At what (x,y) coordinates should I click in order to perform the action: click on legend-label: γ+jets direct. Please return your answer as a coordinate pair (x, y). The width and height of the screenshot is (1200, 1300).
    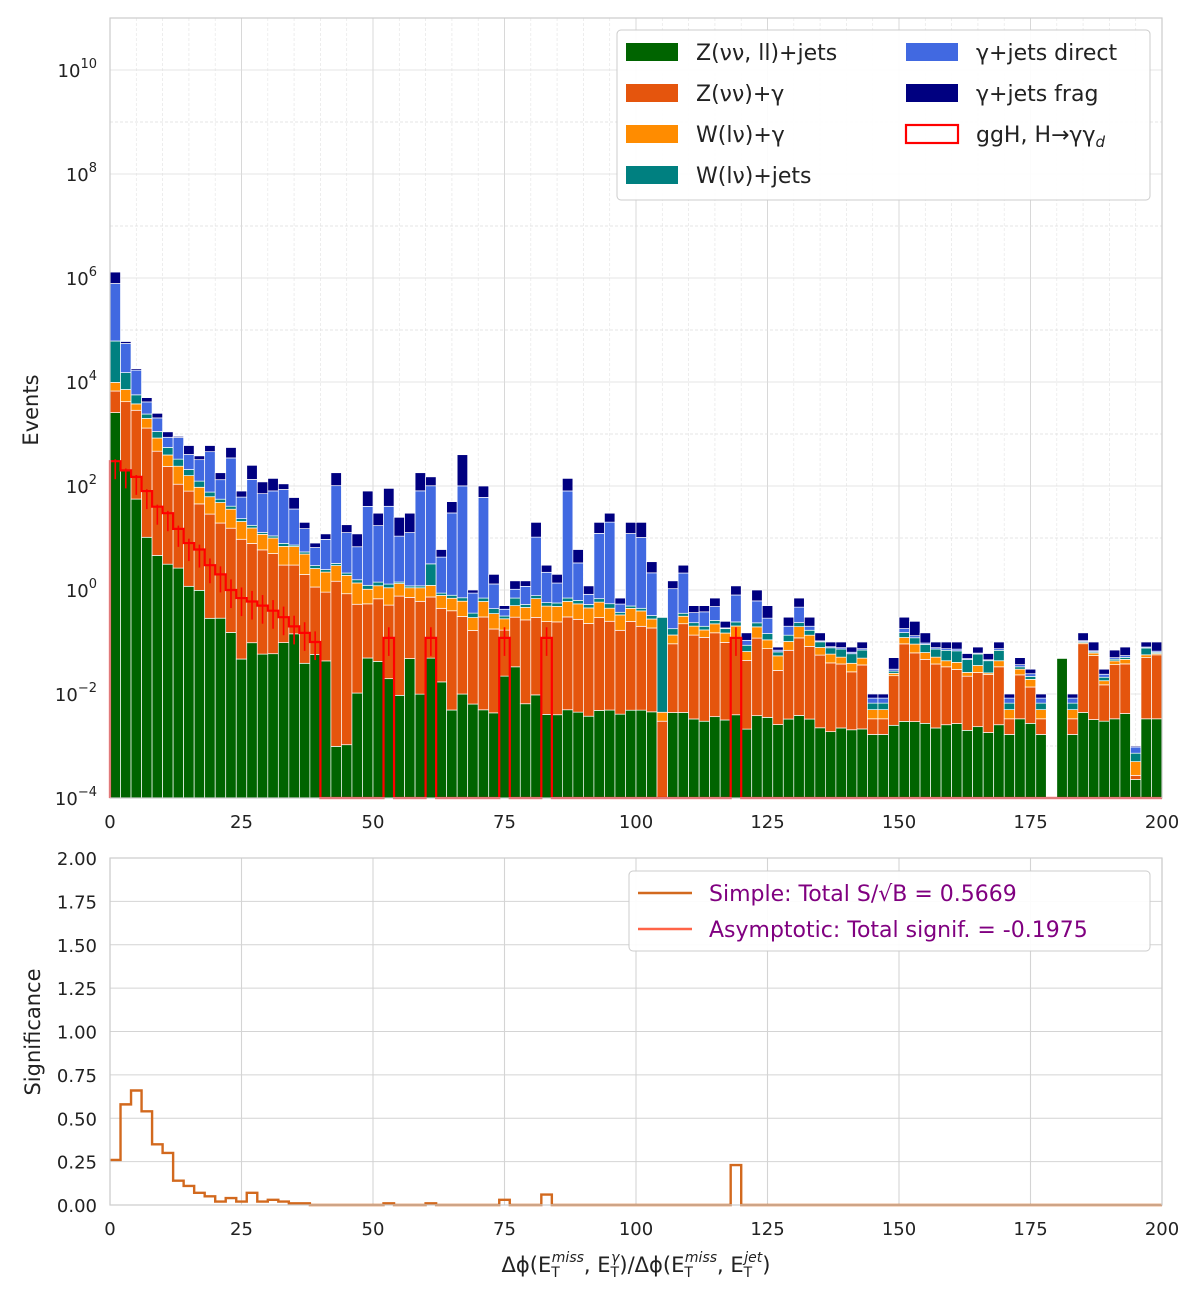
    Looking at the image, I should click on (1046, 53).